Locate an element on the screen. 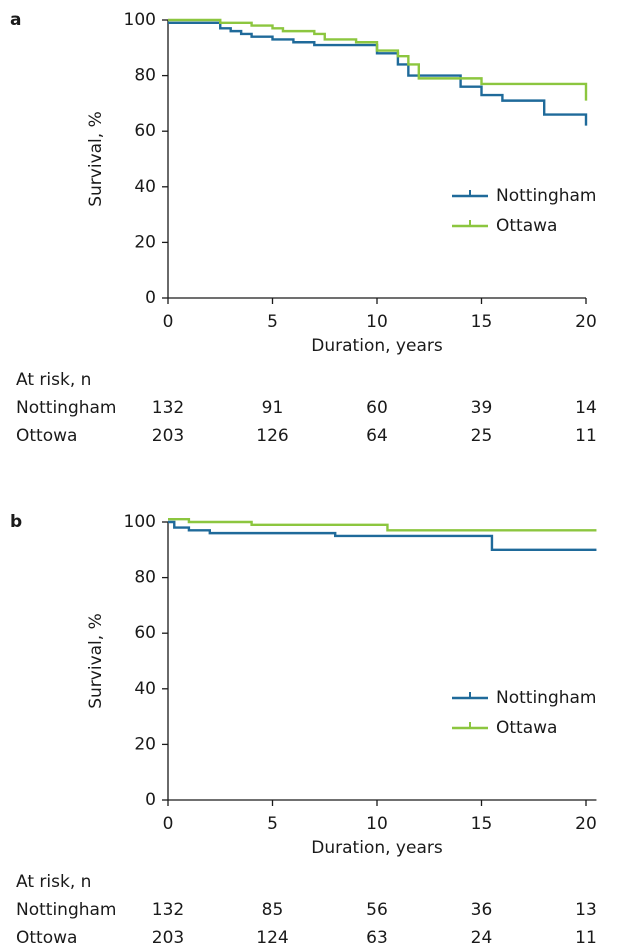 The height and width of the screenshot is (950, 627). at-risk-count: 25 is located at coordinates (482, 436).